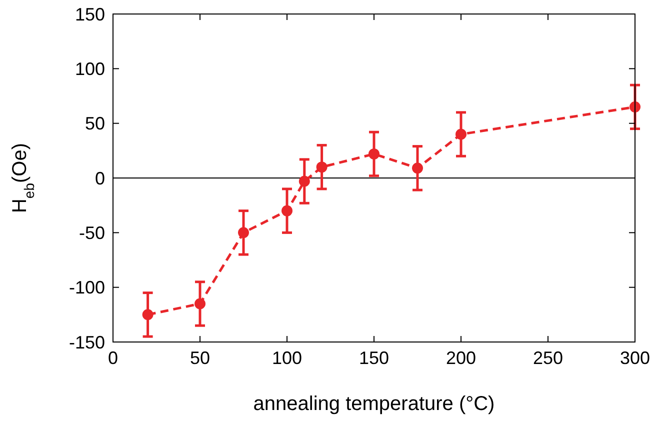 This screenshot has height=422, width=657. I want to click on y-tick-label: 0, so click(99, 178).